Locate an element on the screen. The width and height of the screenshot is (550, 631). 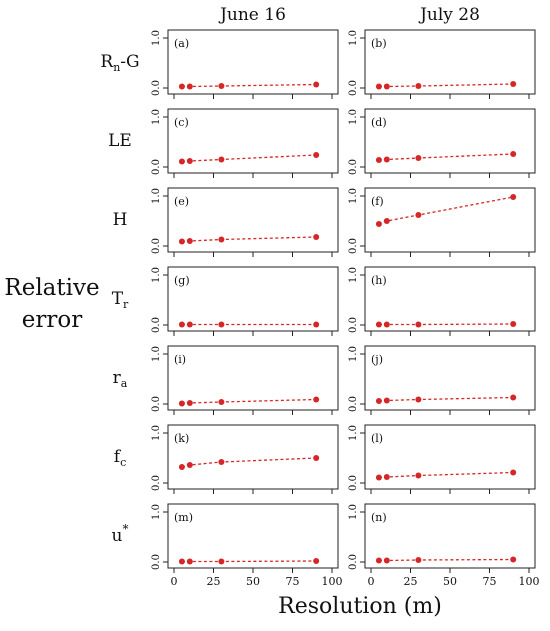
panel: 0.0 1.0 (f) is located at coordinates (442, 222).